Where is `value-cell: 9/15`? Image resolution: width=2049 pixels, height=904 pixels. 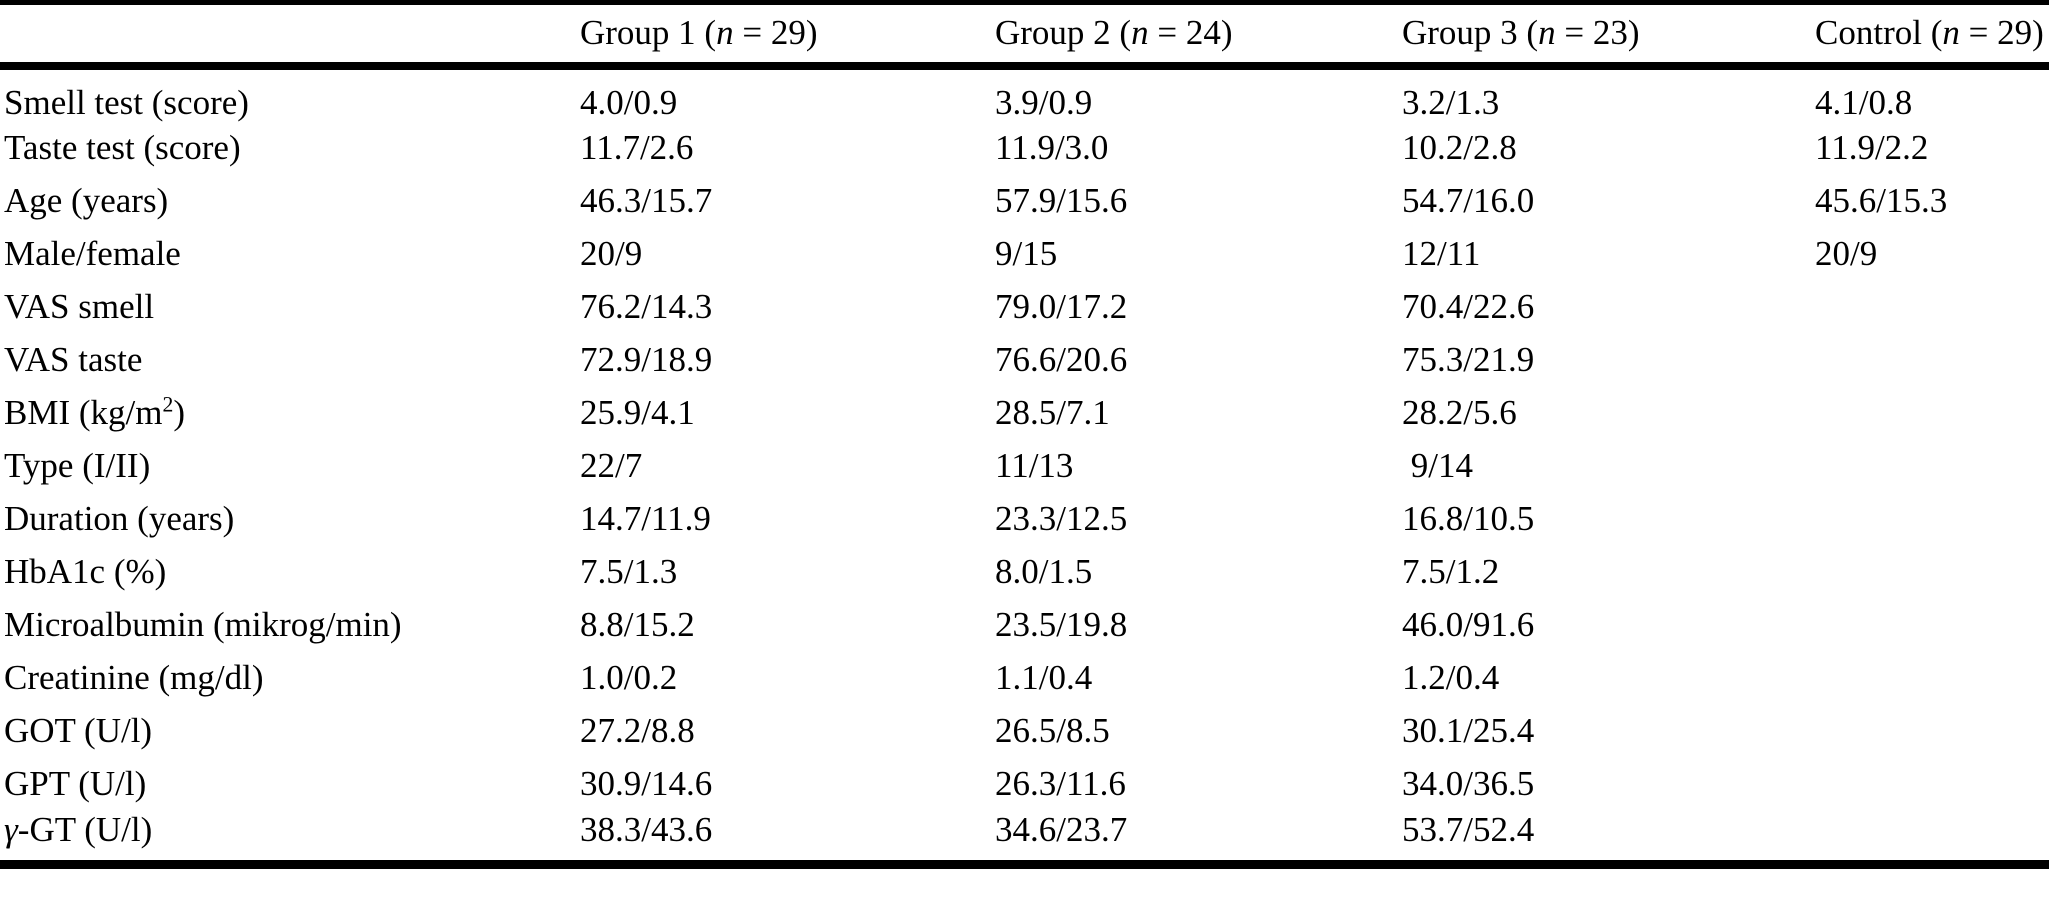 value-cell: 9/15 is located at coordinates (1026, 254).